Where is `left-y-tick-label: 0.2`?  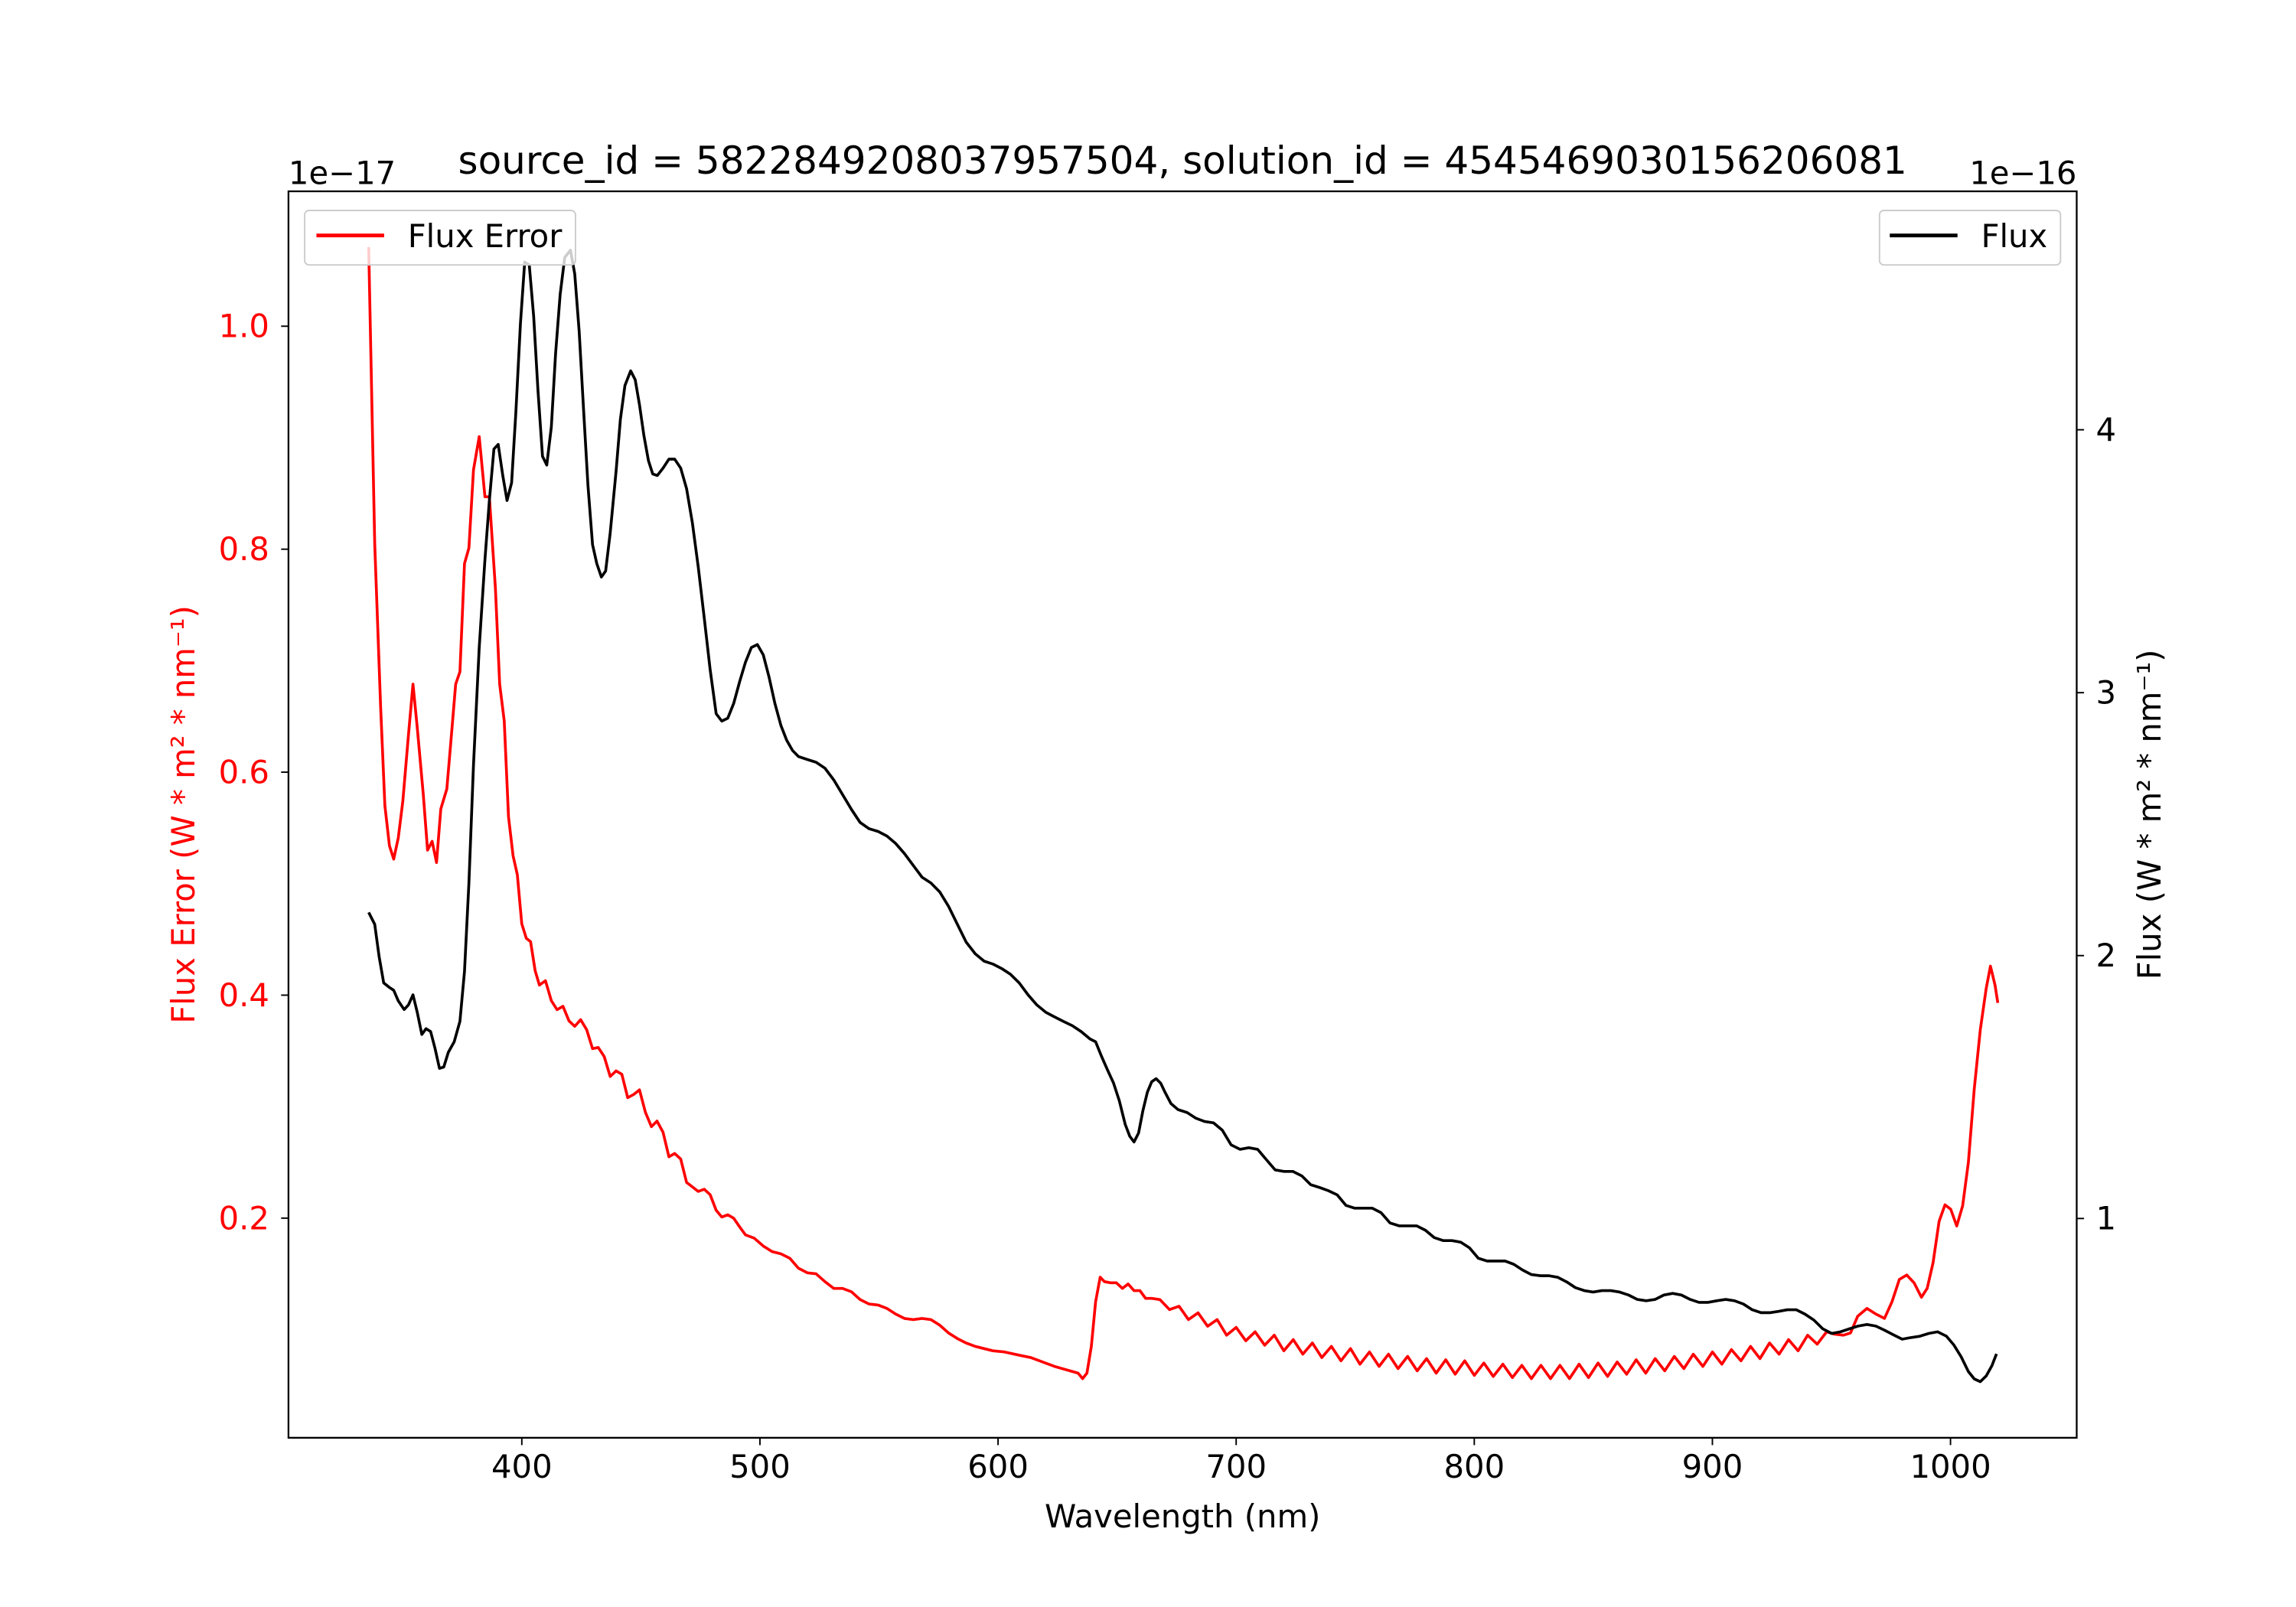 left-y-tick-label: 0.2 is located at coordinates (244, 1218).